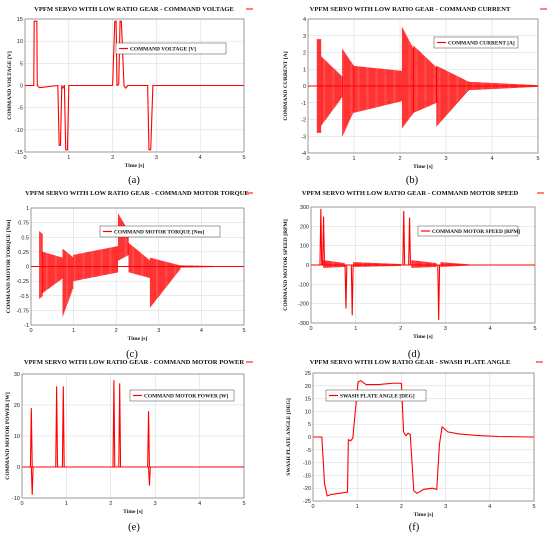  I want to click on y-tick-label: -25, so click(307, 502).